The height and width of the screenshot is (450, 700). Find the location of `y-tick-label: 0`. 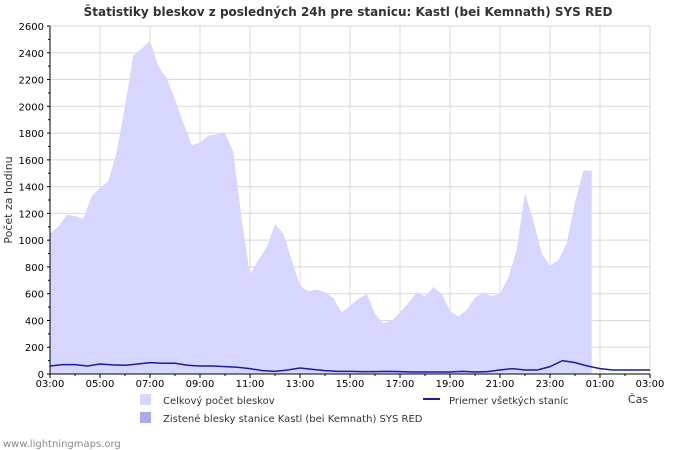

y-tick-label: 0 is located at coordinates (41, 375).